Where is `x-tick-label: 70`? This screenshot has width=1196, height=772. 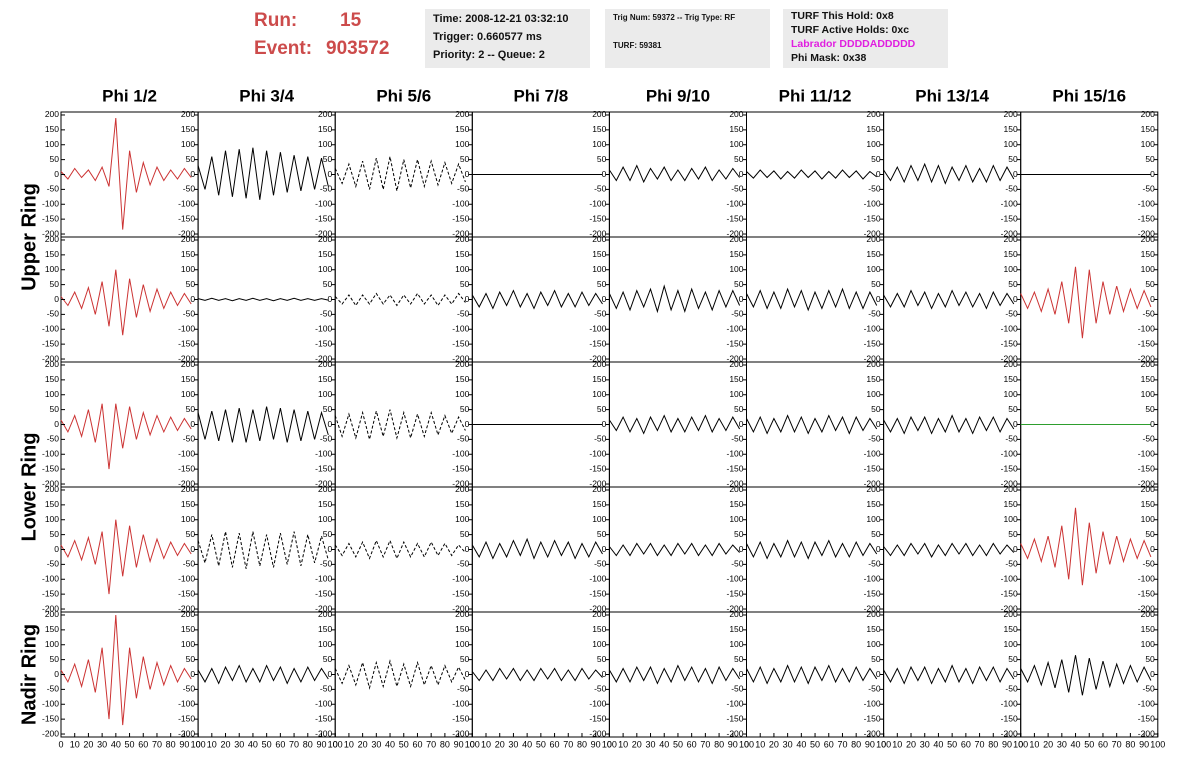 x-tick-label: 70 is located at coordinates (1117, 744).